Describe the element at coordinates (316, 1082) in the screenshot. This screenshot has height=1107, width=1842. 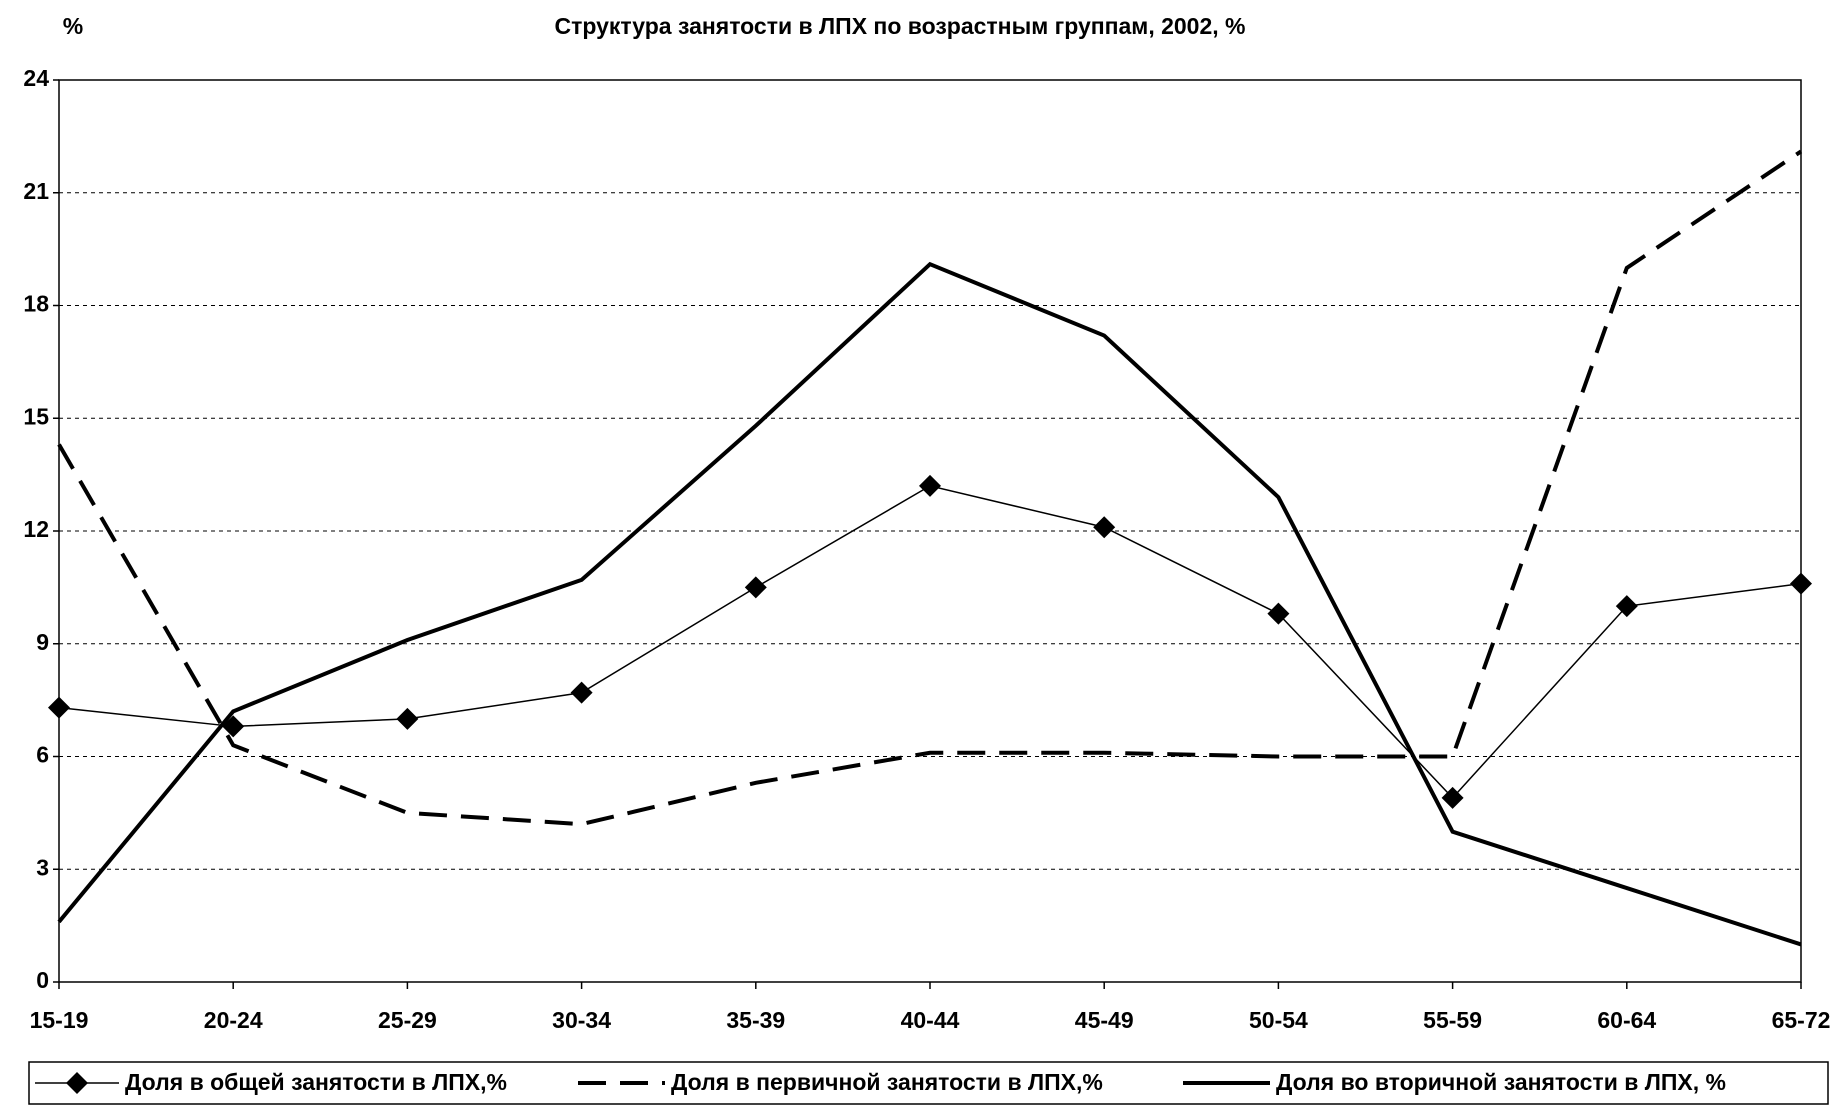
I see `legend-label: Доля в общей занятости в ЛПХ,%` at that location.